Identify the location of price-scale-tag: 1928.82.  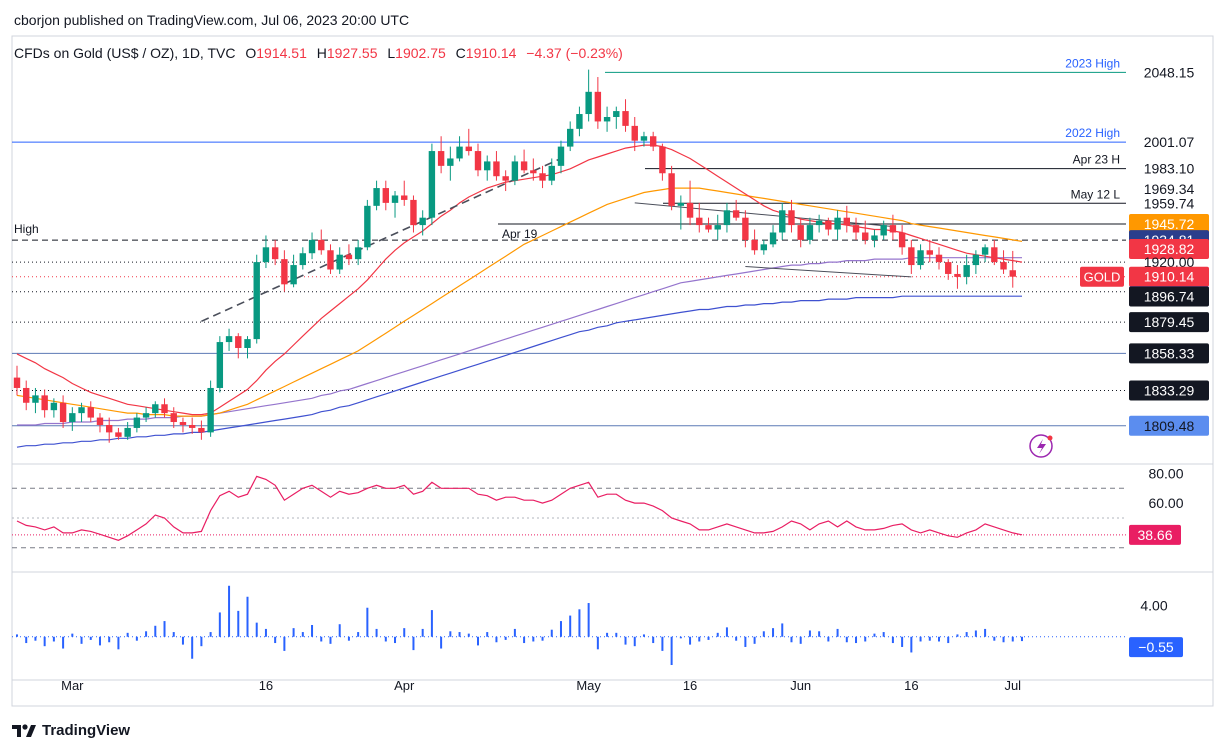
(1169, 249).